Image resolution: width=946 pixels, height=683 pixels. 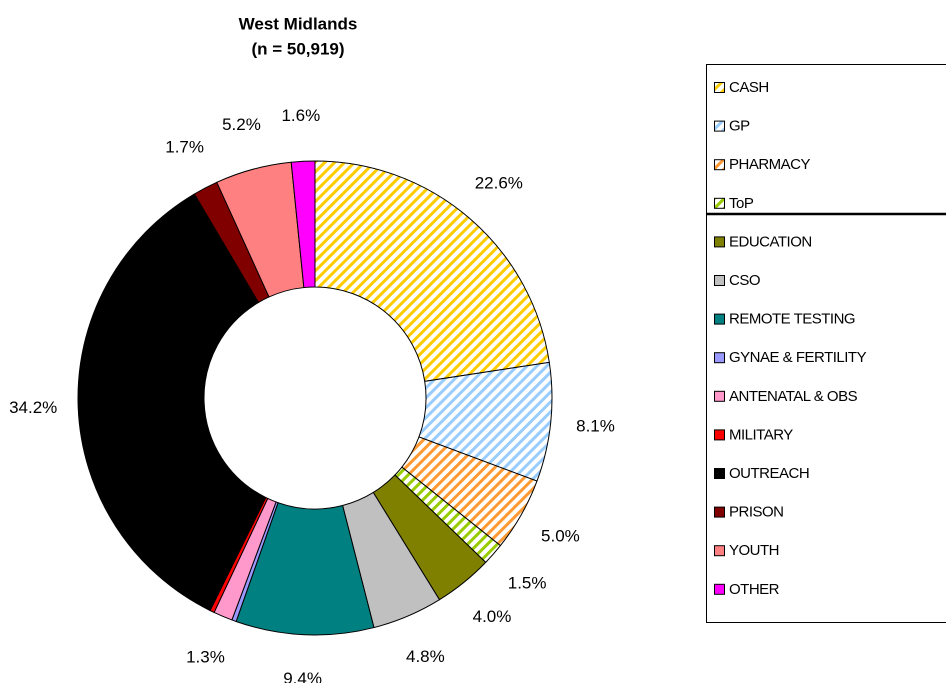 I want to click on data-label: 22.6%, so click(x=499, y=183).